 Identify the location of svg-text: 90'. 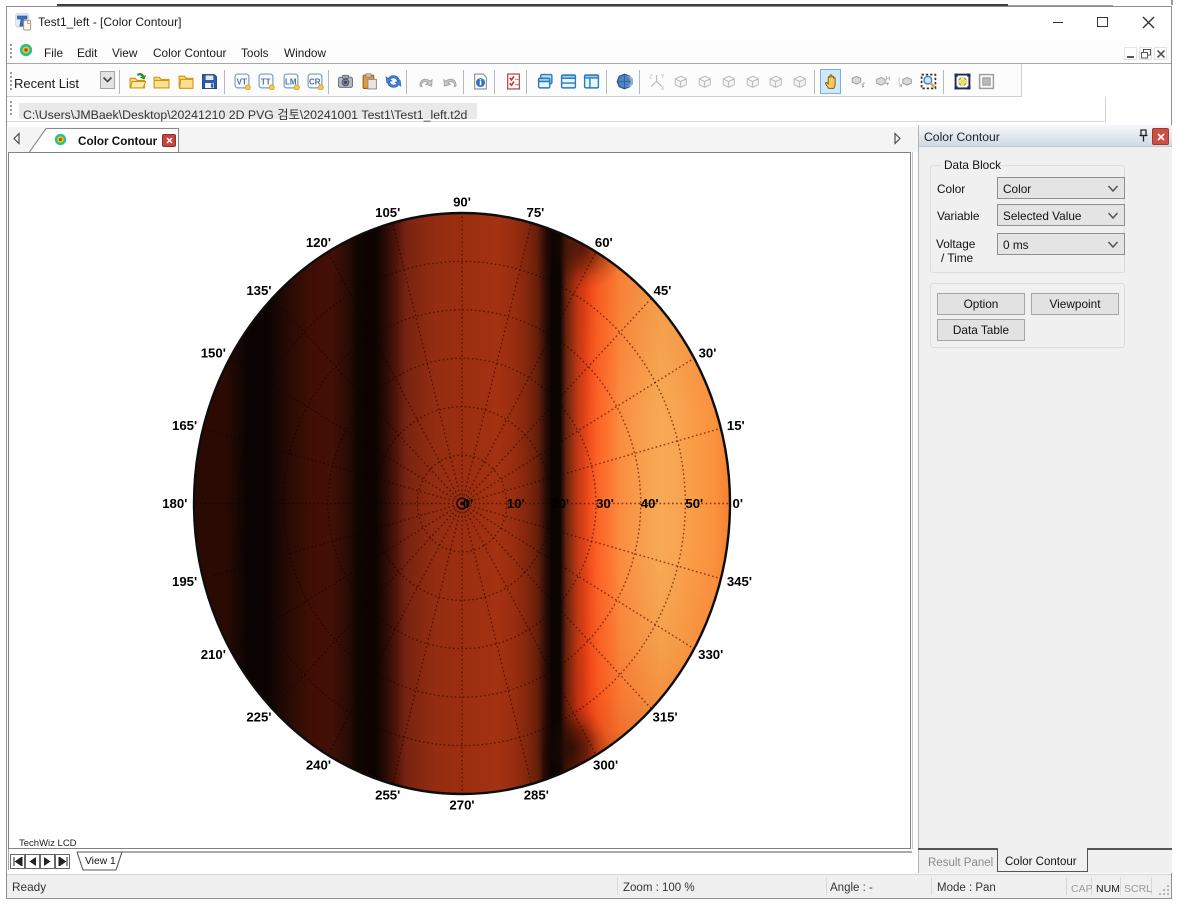
(462, 202).